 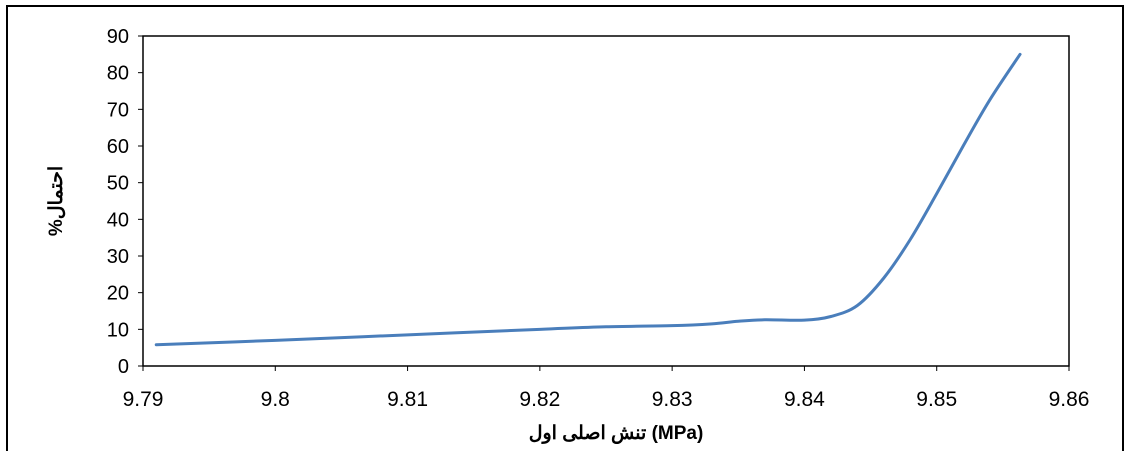 What do you see at coordinates (672, 399) in the screenshot?
I see `x-tick-label: 9.83` at bounding box center [672, 399].